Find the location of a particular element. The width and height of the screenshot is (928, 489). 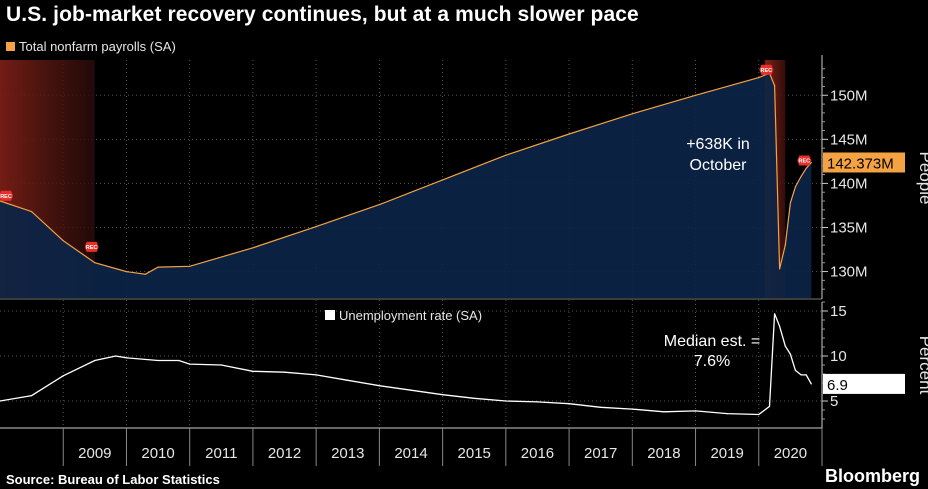

payrolls-annotation-line-0: +638K in is located at coordinates (718, 144).